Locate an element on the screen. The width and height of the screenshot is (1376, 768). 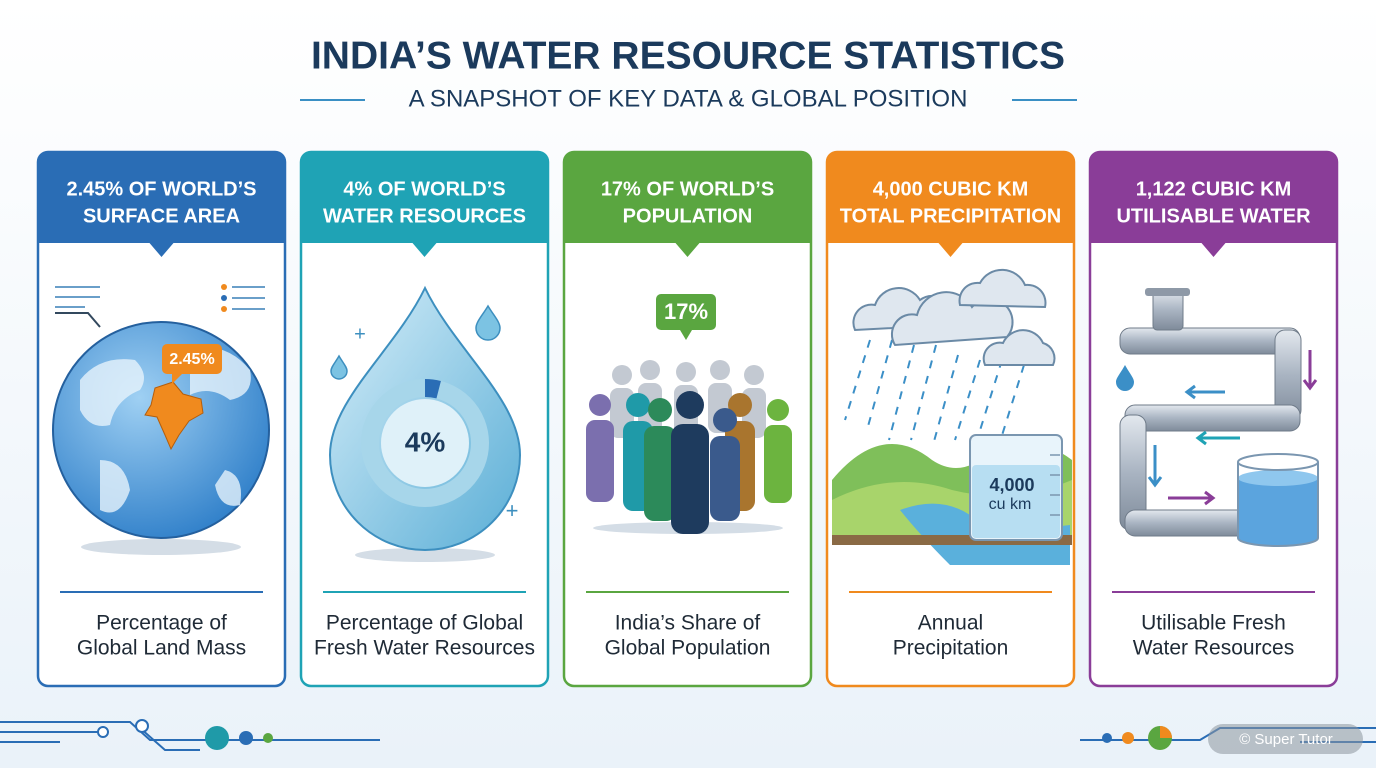
label: 4,000 is located at coordinates (1011, 485).